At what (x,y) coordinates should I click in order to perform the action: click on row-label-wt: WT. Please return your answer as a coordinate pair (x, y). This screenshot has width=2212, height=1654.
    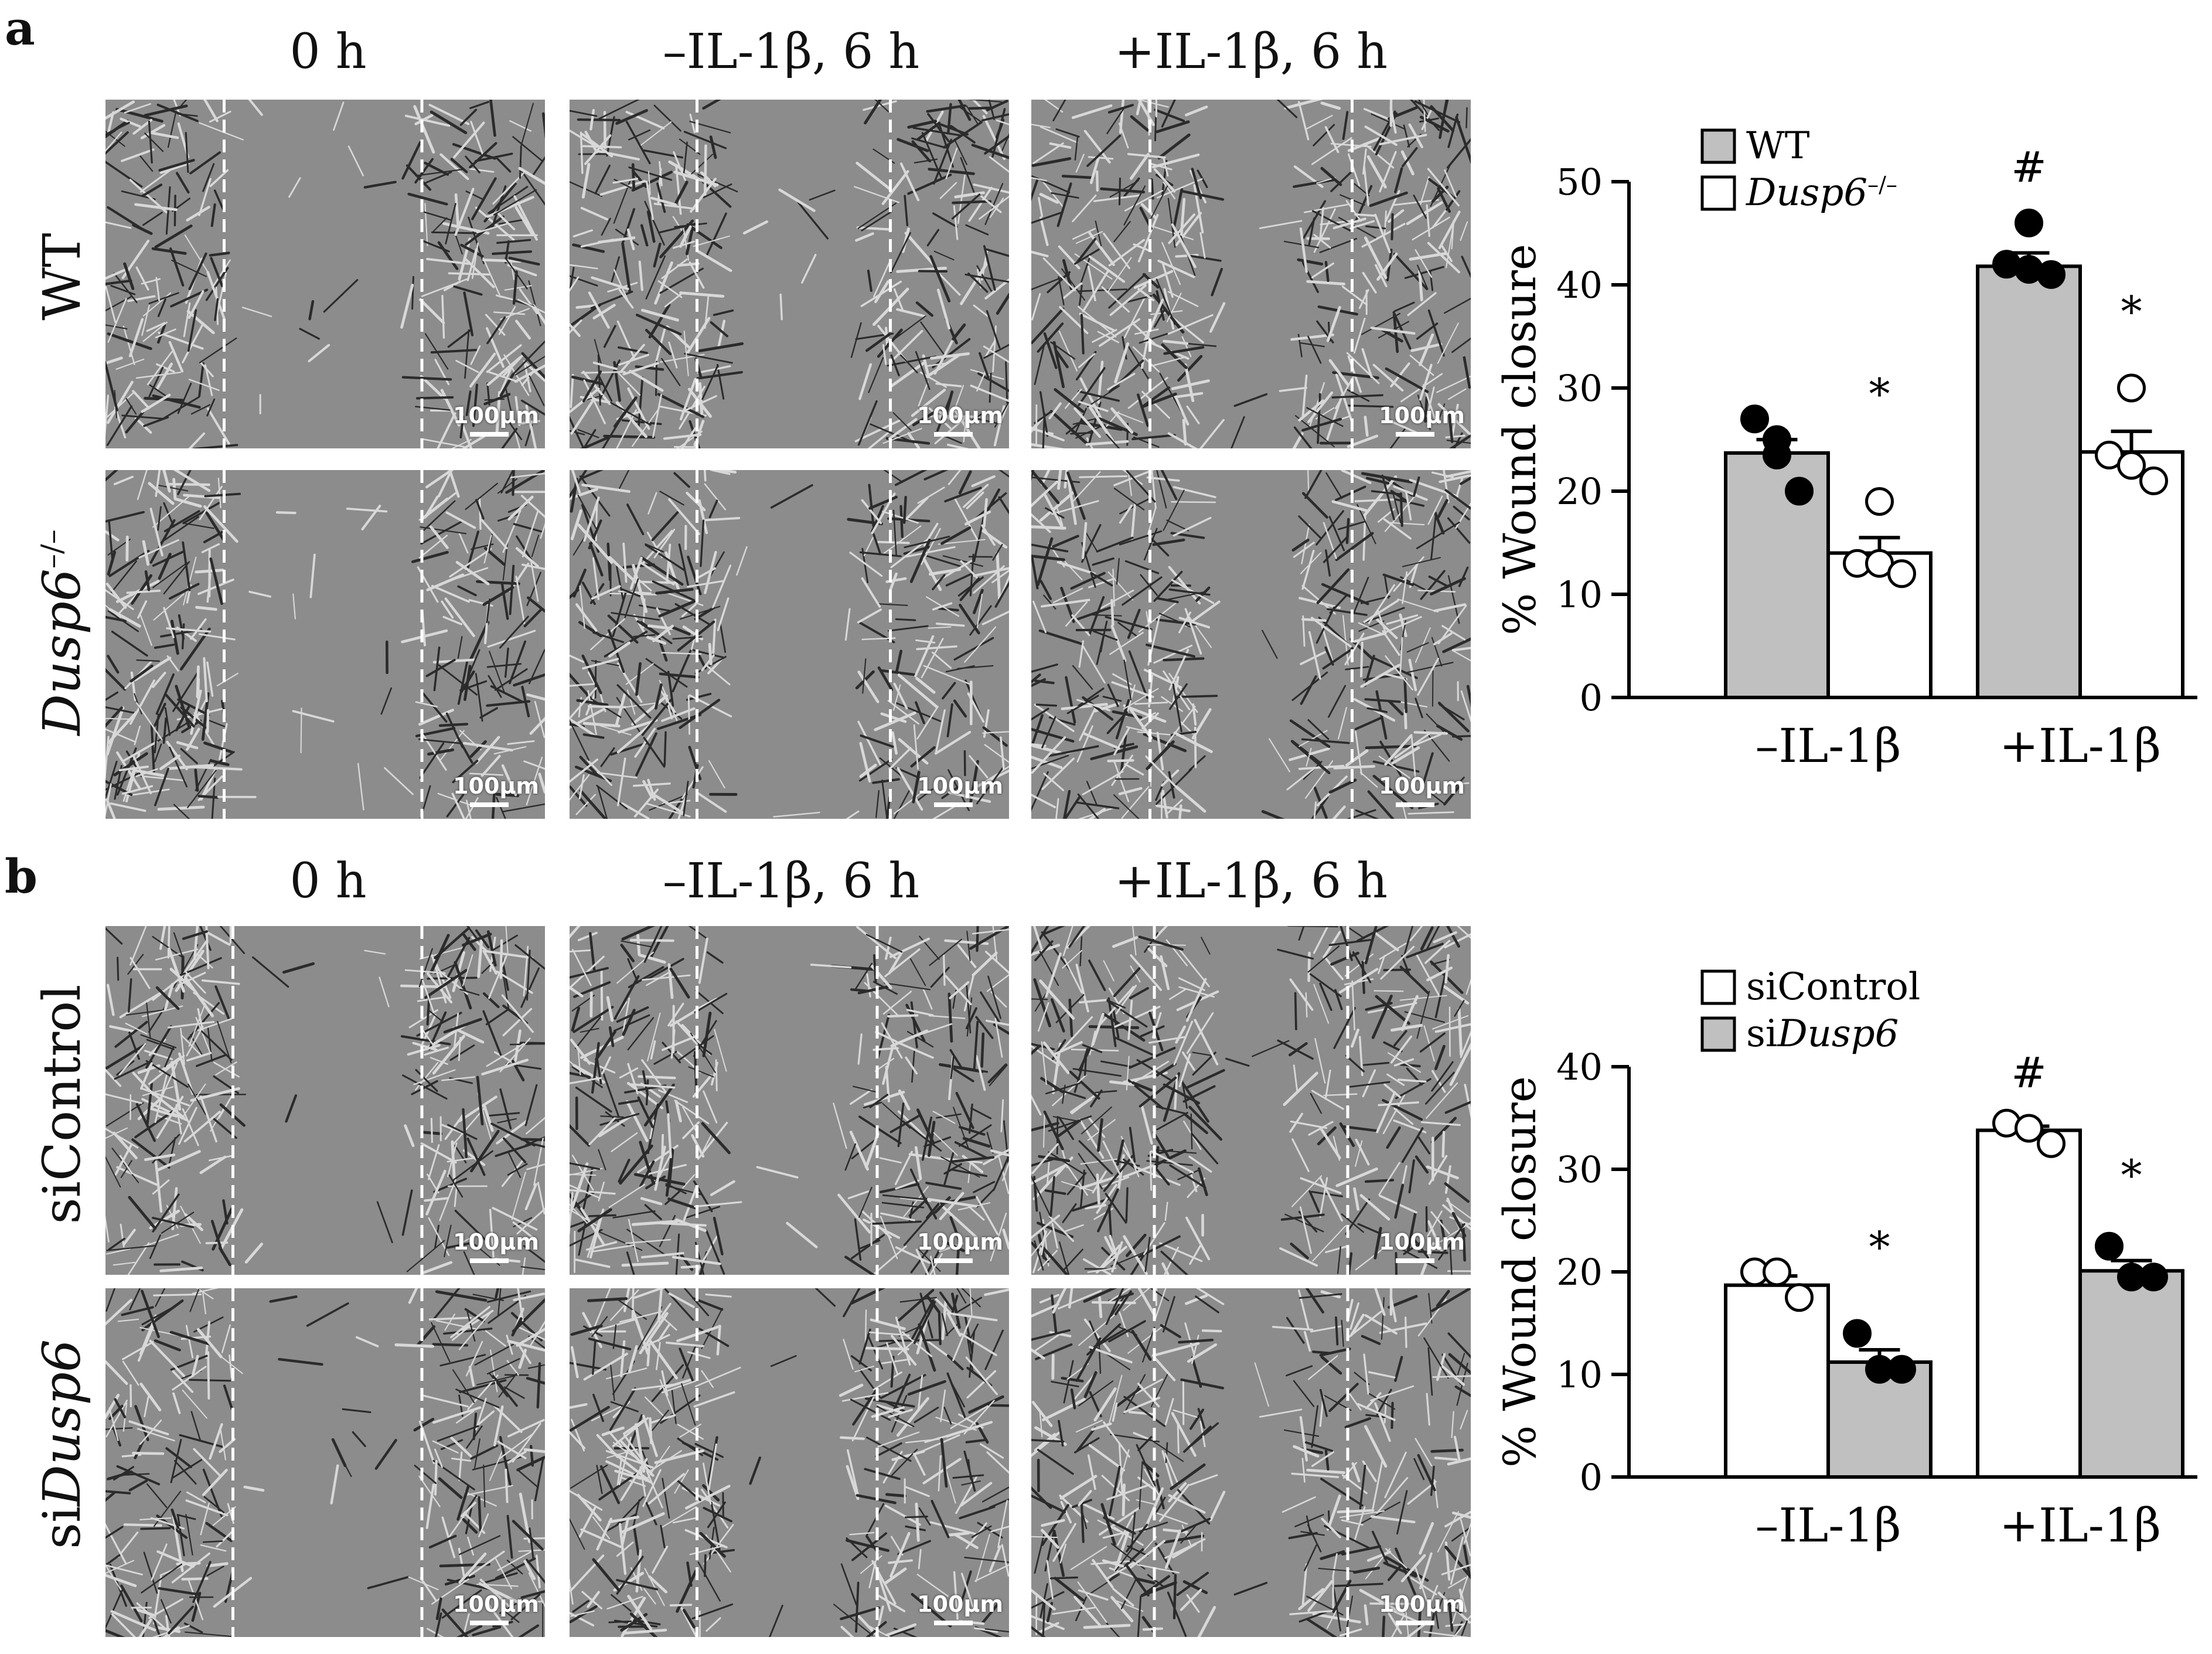
    Looking at the image, I should click on (62, 277).